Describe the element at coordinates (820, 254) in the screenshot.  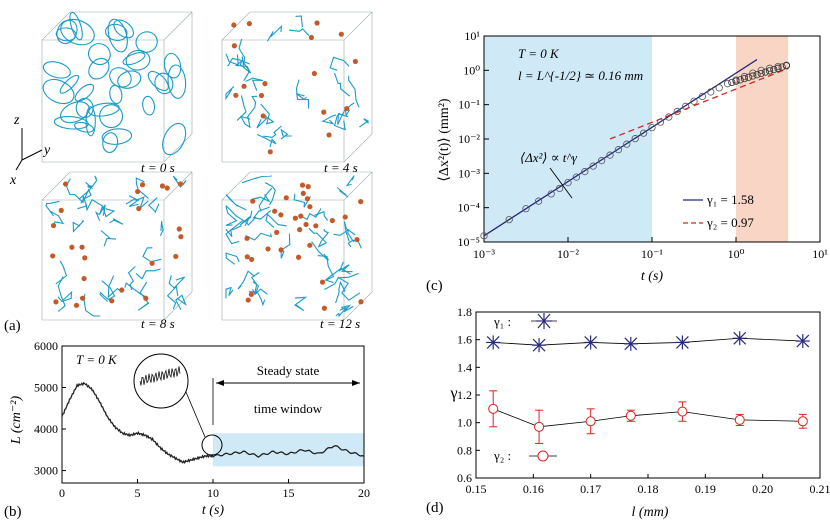
I see `x-tick-label: 10¹` at that location.